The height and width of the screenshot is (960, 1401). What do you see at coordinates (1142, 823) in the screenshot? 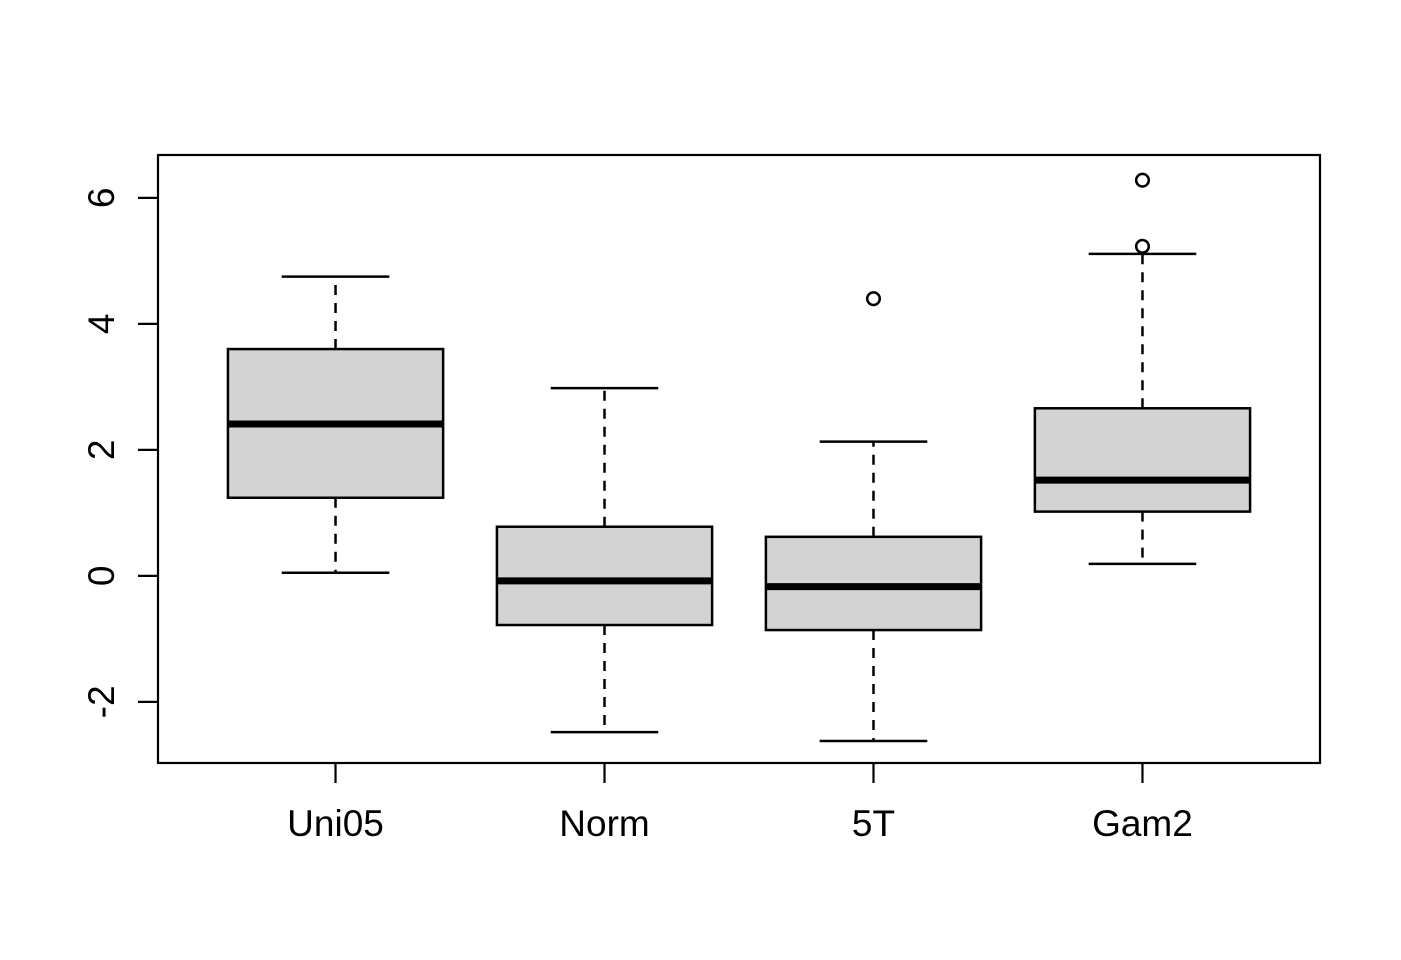
I see `x-tick-label-Gam2: Gam2` at bounding box center [1142, 823].